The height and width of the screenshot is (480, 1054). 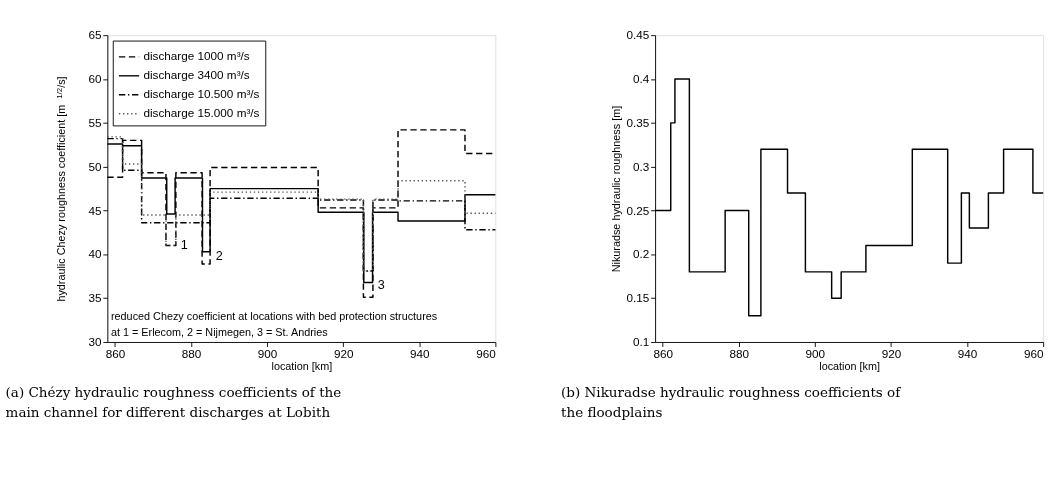 I want to click on y-tick-label: 0.45, so click(x=638, y=35).